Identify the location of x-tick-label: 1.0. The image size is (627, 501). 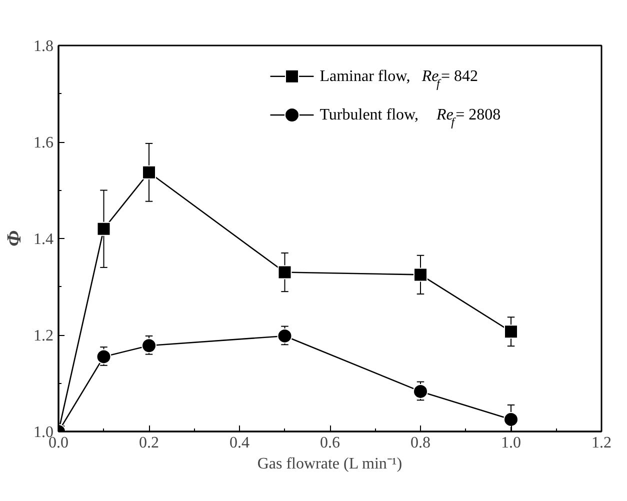
(511, 443).